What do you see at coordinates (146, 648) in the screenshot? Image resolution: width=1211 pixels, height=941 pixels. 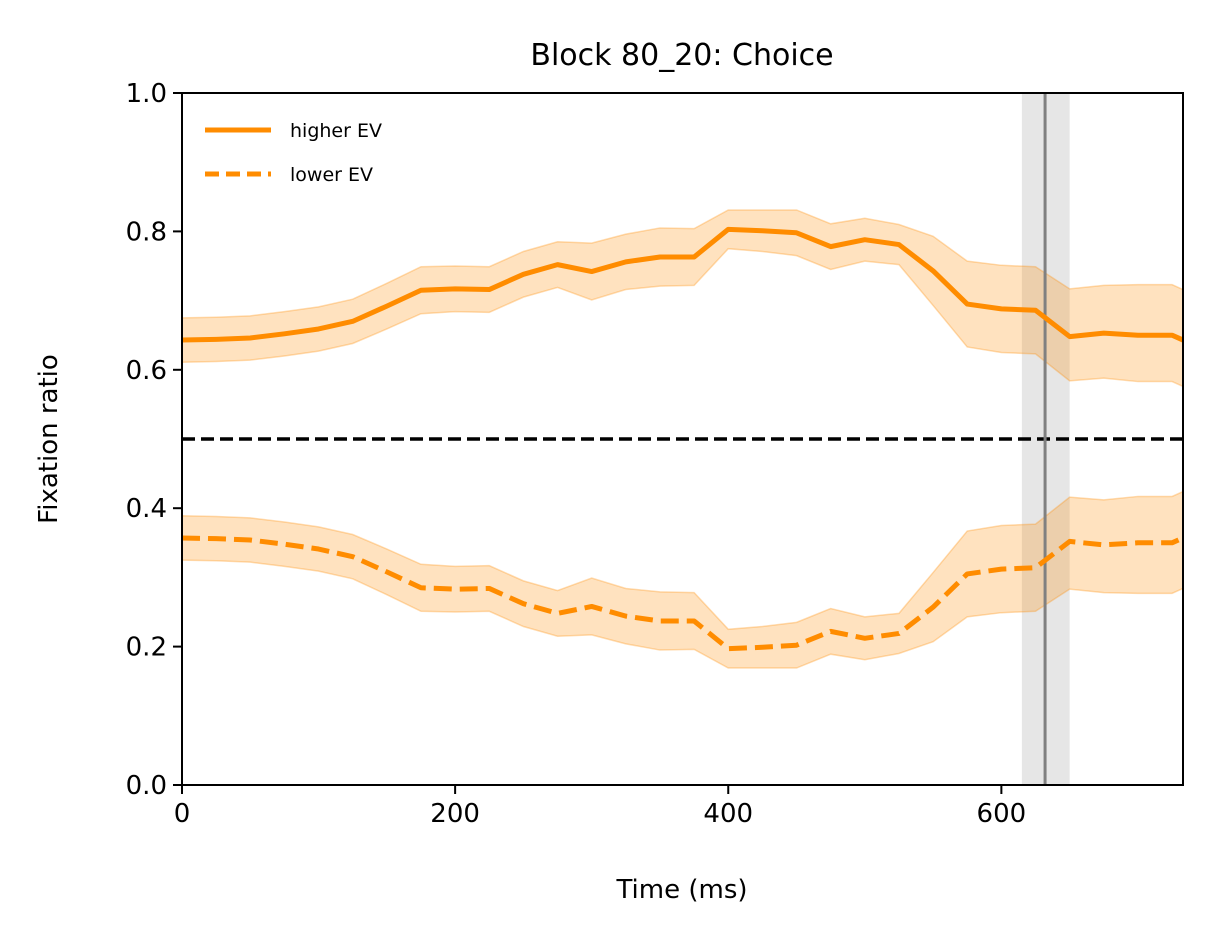 I see `y-tick-label: 0.2` at bounding box center [146, 648].